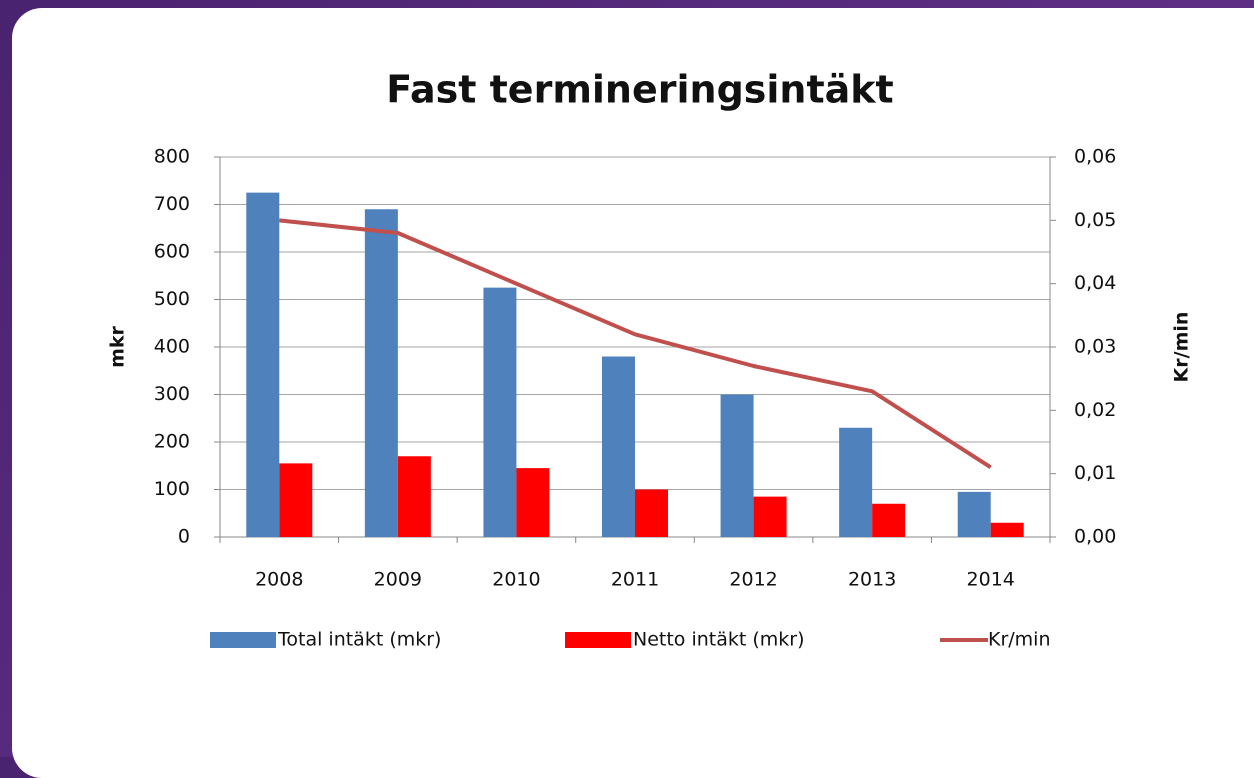 This screenshot has height=778, width=1254. Describe the element at coordinates (172, 347) in the screenshot. I see `y-tick-label: 400` at that location.